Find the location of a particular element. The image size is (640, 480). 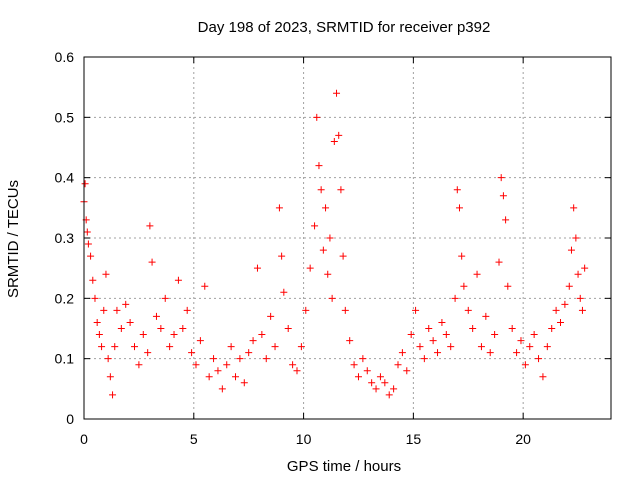

y-tick-label: 0.5 is located at coordinates (65, 117).